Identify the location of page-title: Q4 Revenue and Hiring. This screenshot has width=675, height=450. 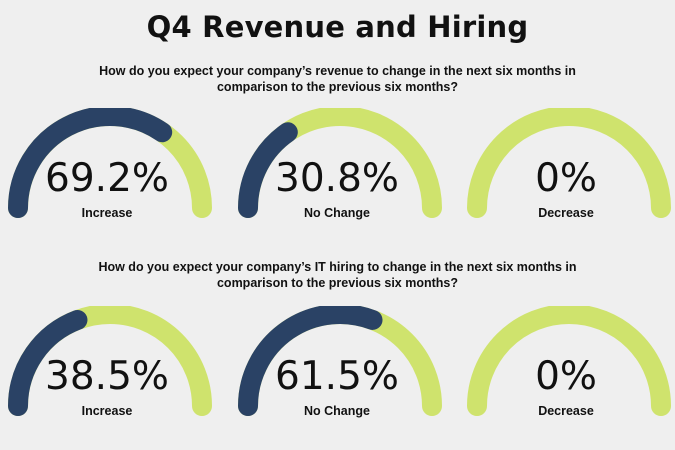
(337, 27).